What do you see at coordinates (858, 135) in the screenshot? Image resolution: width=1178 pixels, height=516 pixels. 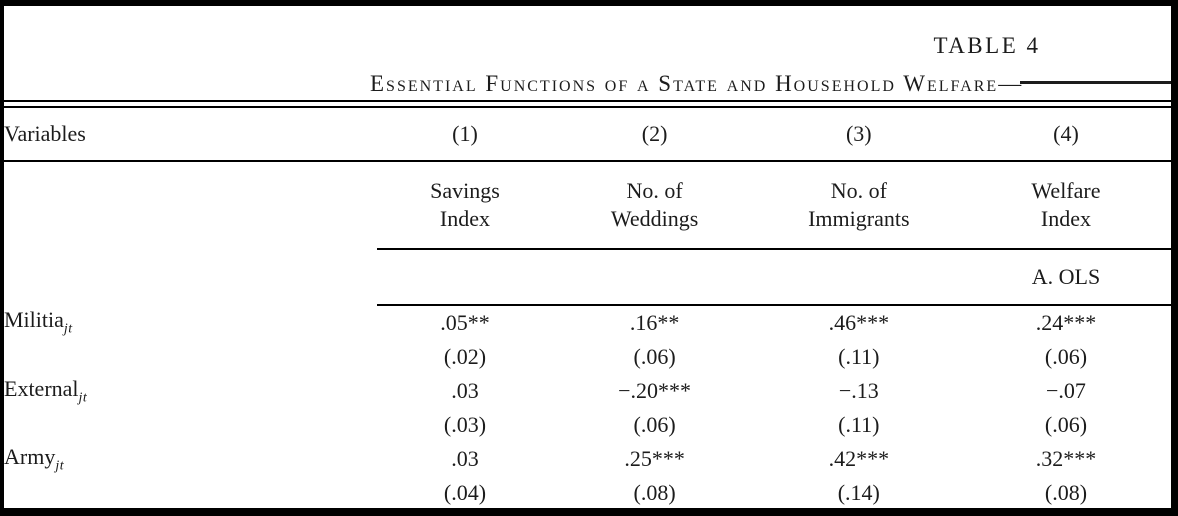 I see `column-number-header: (3)` at bounding box center [858, 135].